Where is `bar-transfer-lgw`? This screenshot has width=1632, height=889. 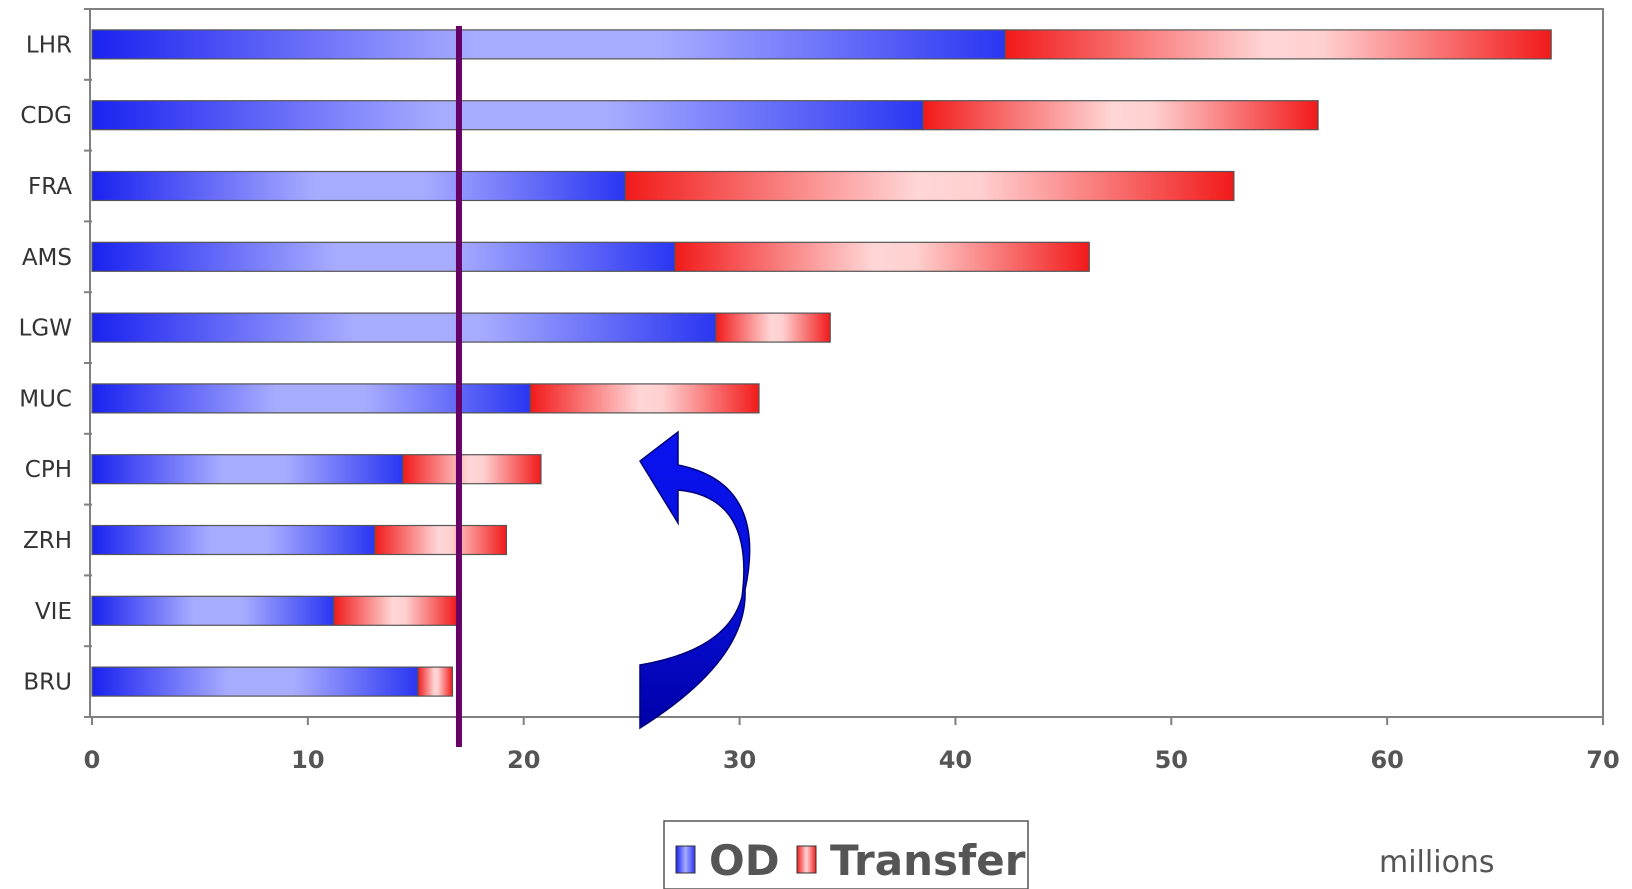
bar-transfer-lgw is located at coordinates (773, 327).